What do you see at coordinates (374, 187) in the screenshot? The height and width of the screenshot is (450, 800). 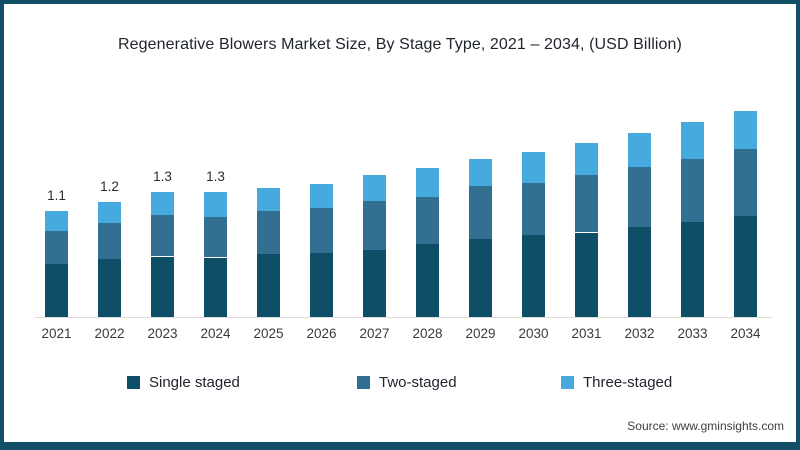 I see `bar-segment-2027-three-staged` at bounding box center [374, 187].